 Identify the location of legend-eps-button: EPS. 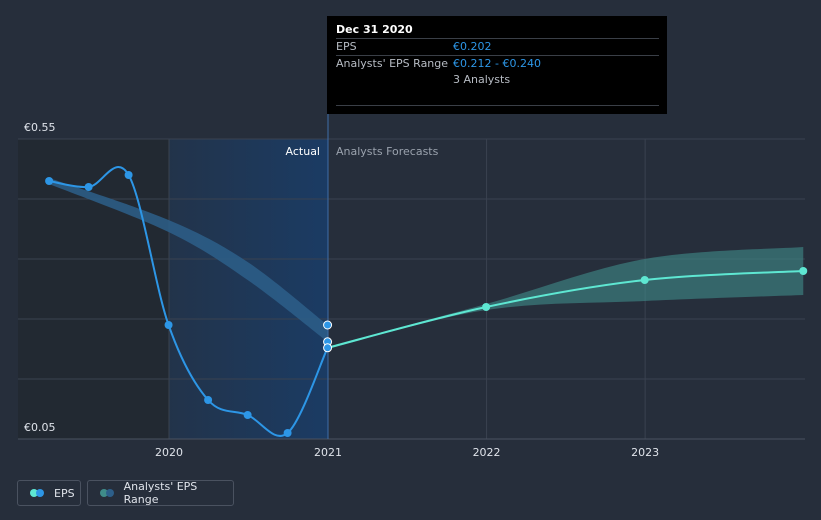
(49, 493).